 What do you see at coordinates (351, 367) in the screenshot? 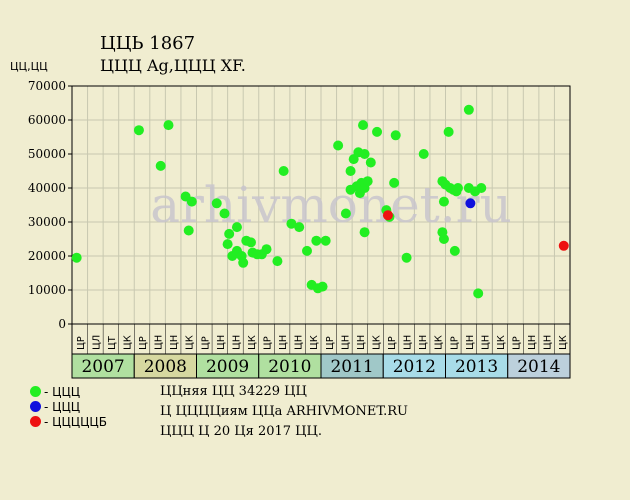
I see `year-label: 2011` at bounding box center [351, 367].